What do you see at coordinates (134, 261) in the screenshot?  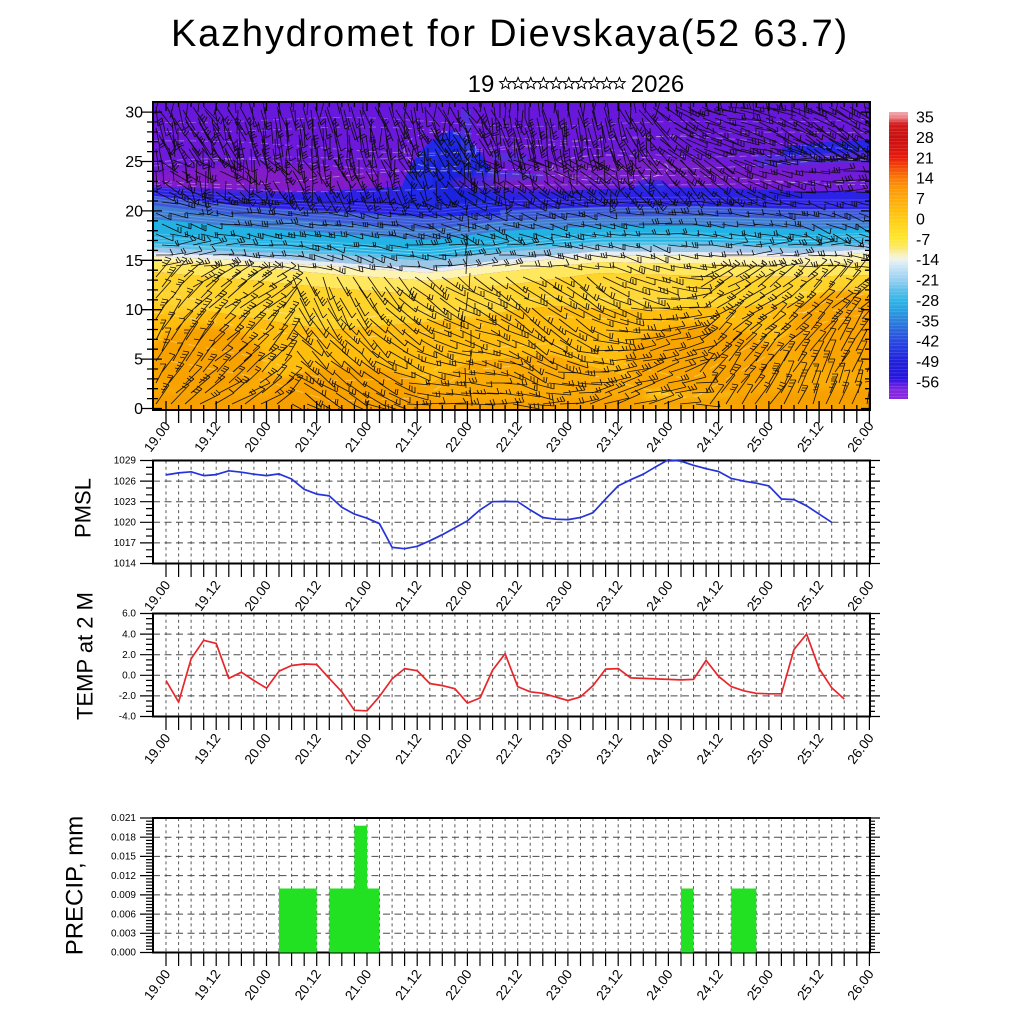 I see `svg-text: 15` at bounding box center [134, 261].